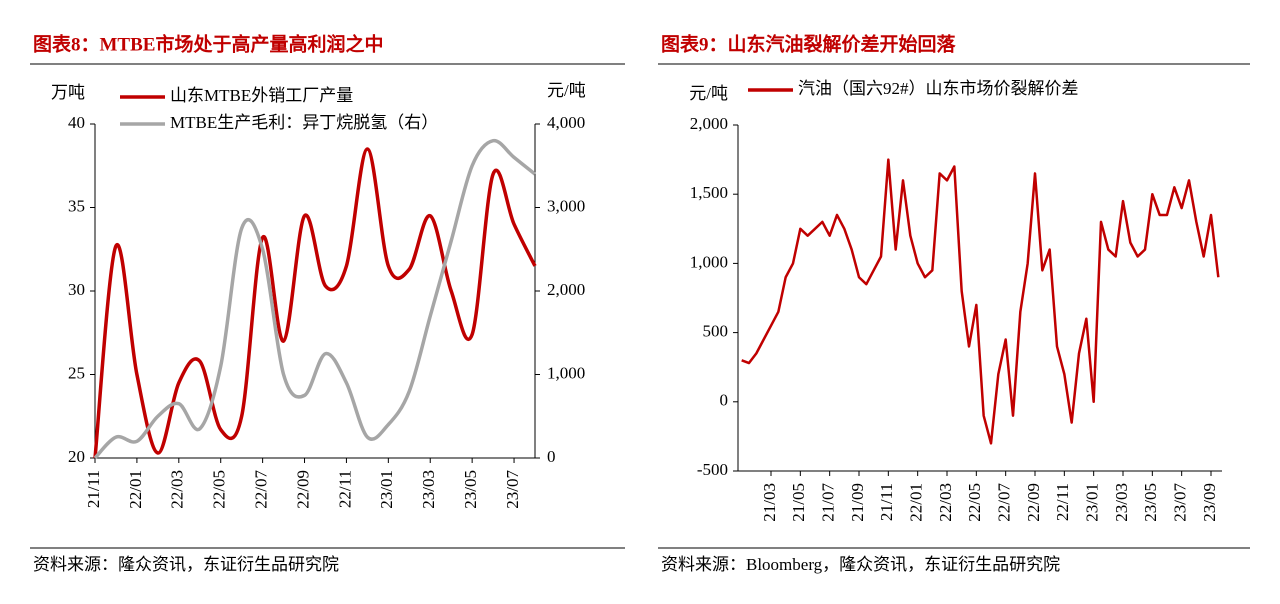  I want to click on y-tick-label: 2,000, so click(709, 123).